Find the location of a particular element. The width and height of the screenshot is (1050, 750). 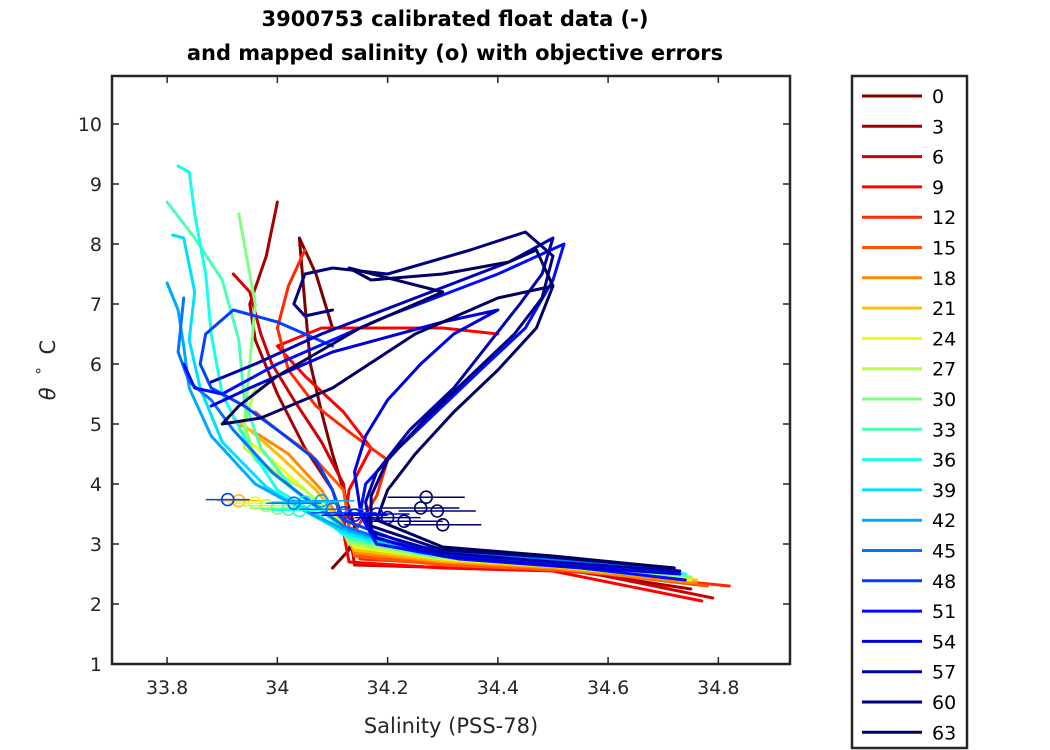

legend-entry-54: 54 is located at coordinates (909, 642).